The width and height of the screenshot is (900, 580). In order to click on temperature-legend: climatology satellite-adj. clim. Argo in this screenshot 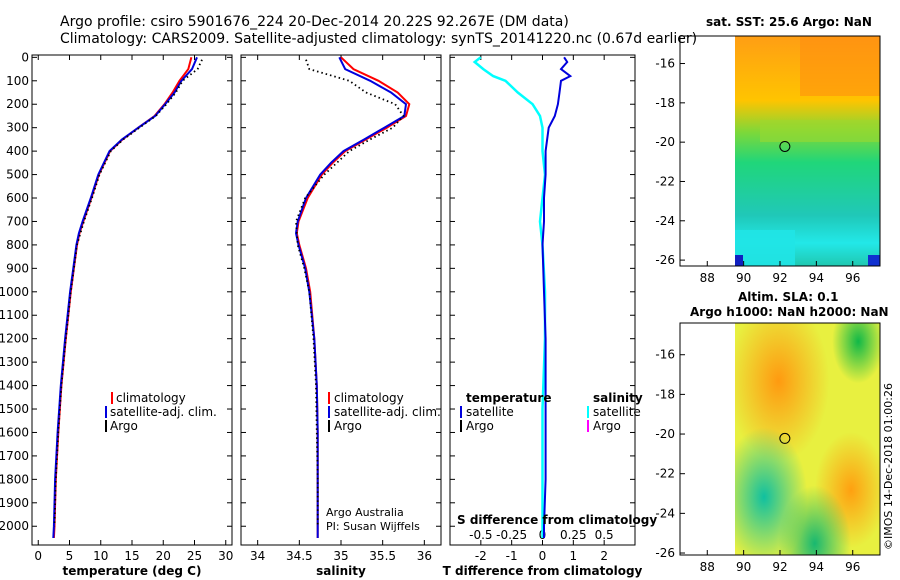, I will do `click(161, 412)`.